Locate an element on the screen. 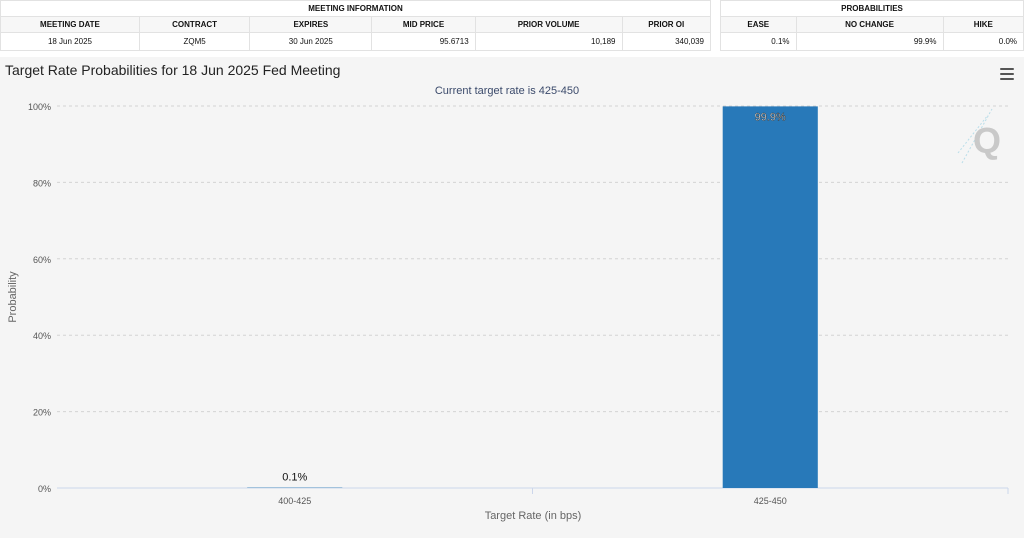 Image resolution: width=1024 pixels, height=538 pixels. column-header: NO CHANGE is located at coordinates (869, 24).